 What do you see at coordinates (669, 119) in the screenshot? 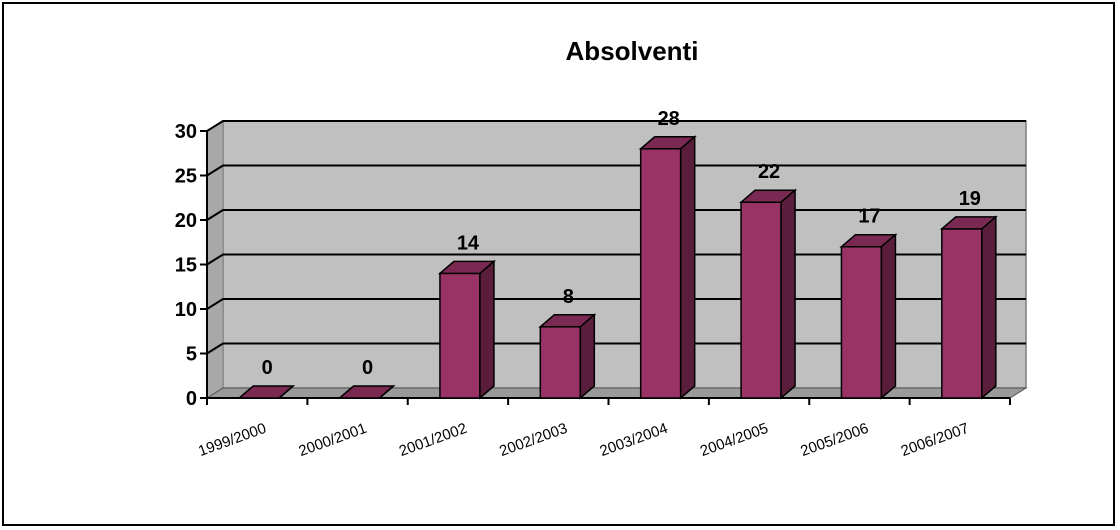
I see `data-label: 28` at bounding box center [669, 119].